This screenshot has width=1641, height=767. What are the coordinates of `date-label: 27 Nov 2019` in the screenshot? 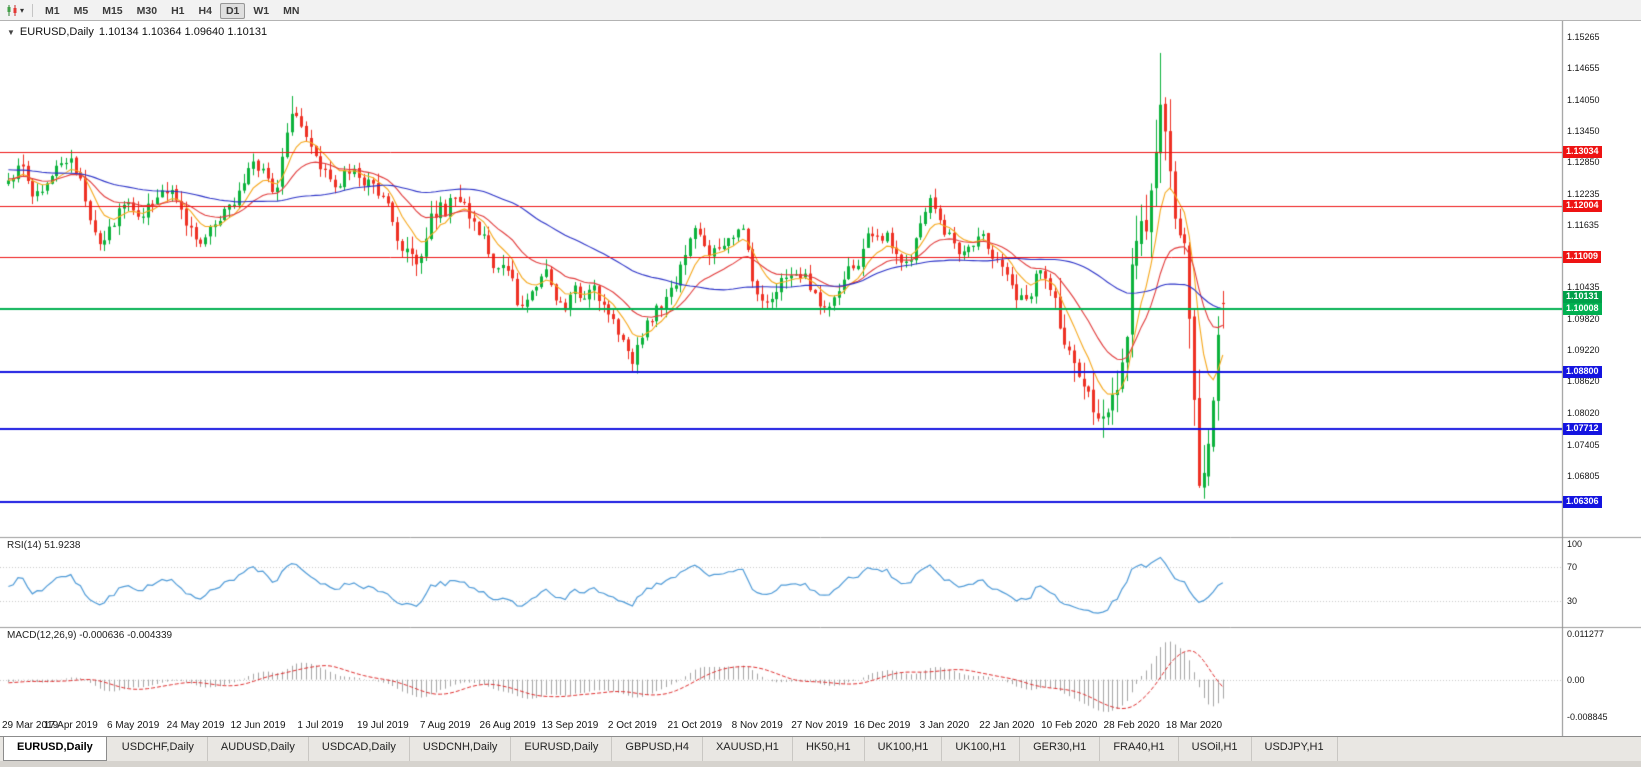 It's located at (819, 725).